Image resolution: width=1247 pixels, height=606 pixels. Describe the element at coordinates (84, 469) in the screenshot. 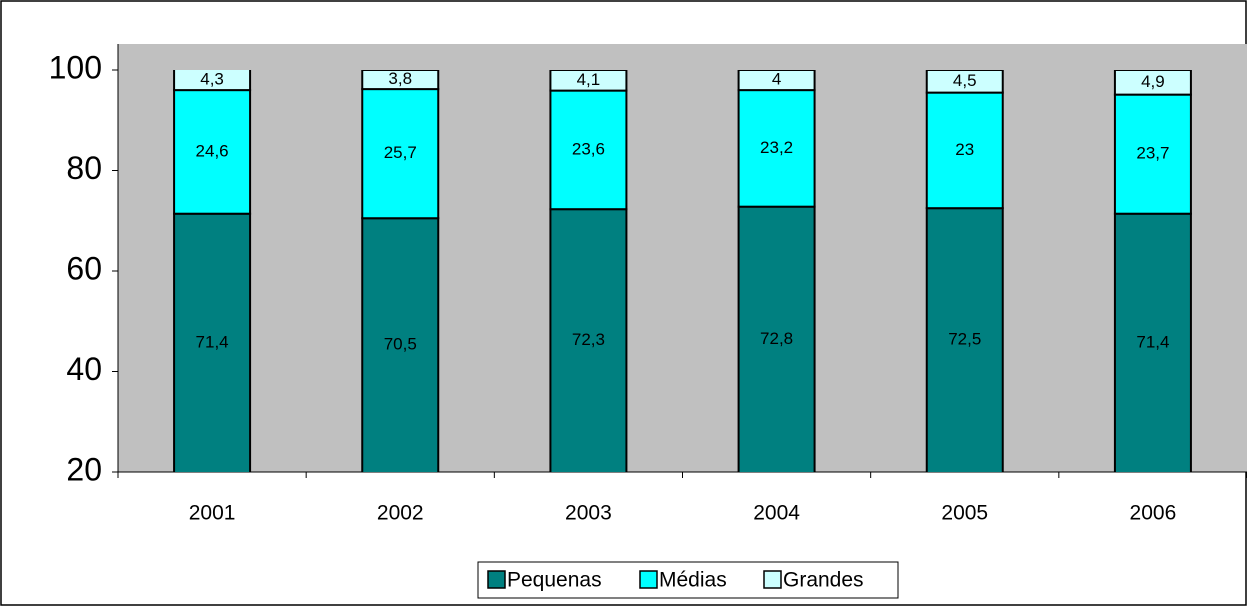

I see `y-tick-label: 20` at that location.